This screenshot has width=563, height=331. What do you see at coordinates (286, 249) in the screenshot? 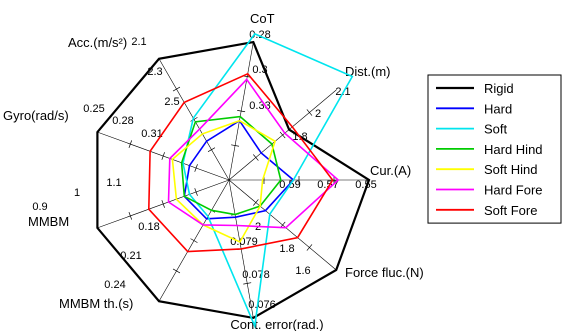
I see `tick-label: 1.8` at bounding box center [286, 249].